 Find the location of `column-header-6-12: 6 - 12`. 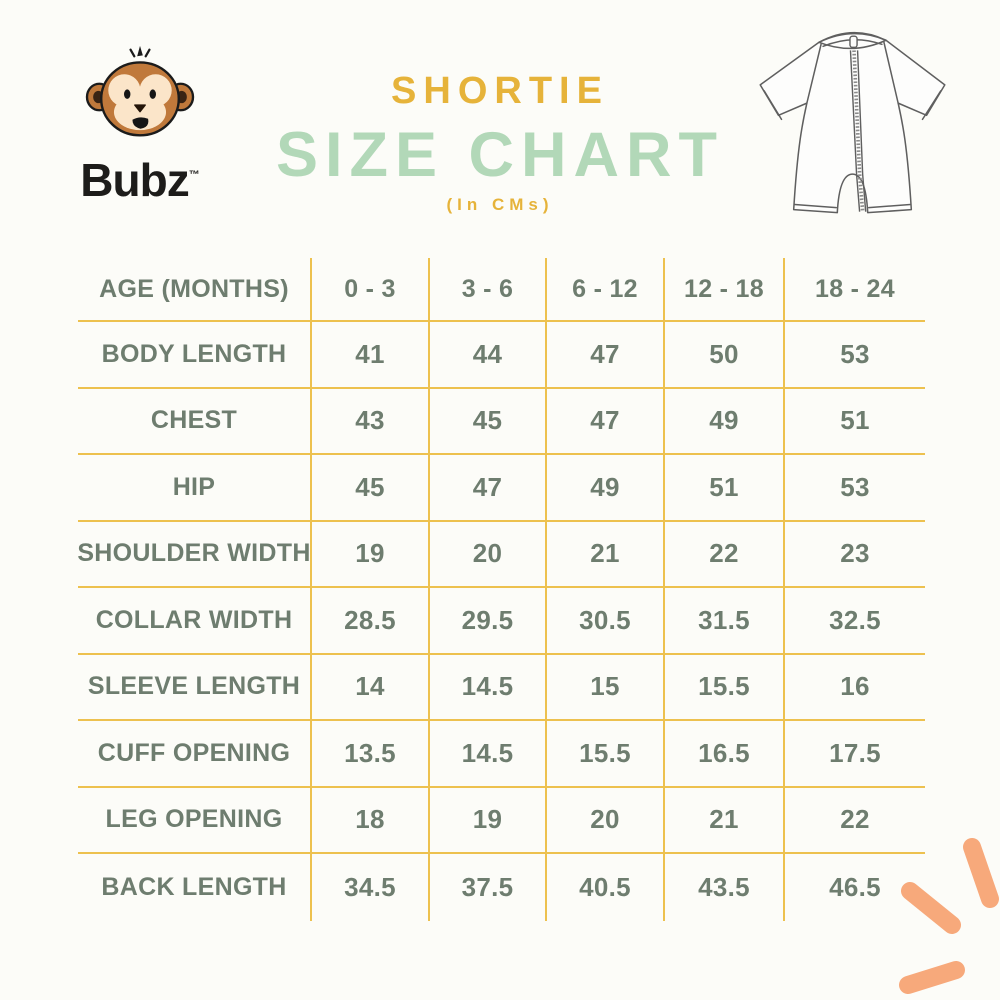

column-header-6-12: 6 - 12 is located at coordinates (606, 290).